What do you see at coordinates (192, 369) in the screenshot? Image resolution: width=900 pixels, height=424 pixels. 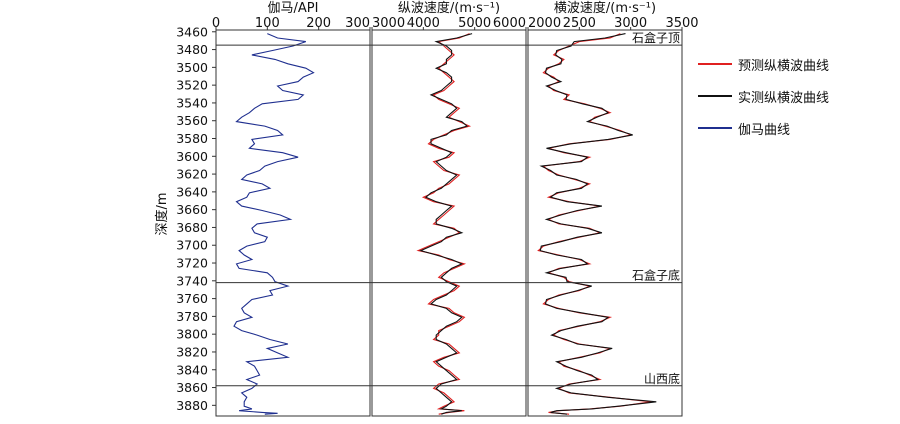 I see `y-tick-label-19: 3840` at bounding box center [192, 369].